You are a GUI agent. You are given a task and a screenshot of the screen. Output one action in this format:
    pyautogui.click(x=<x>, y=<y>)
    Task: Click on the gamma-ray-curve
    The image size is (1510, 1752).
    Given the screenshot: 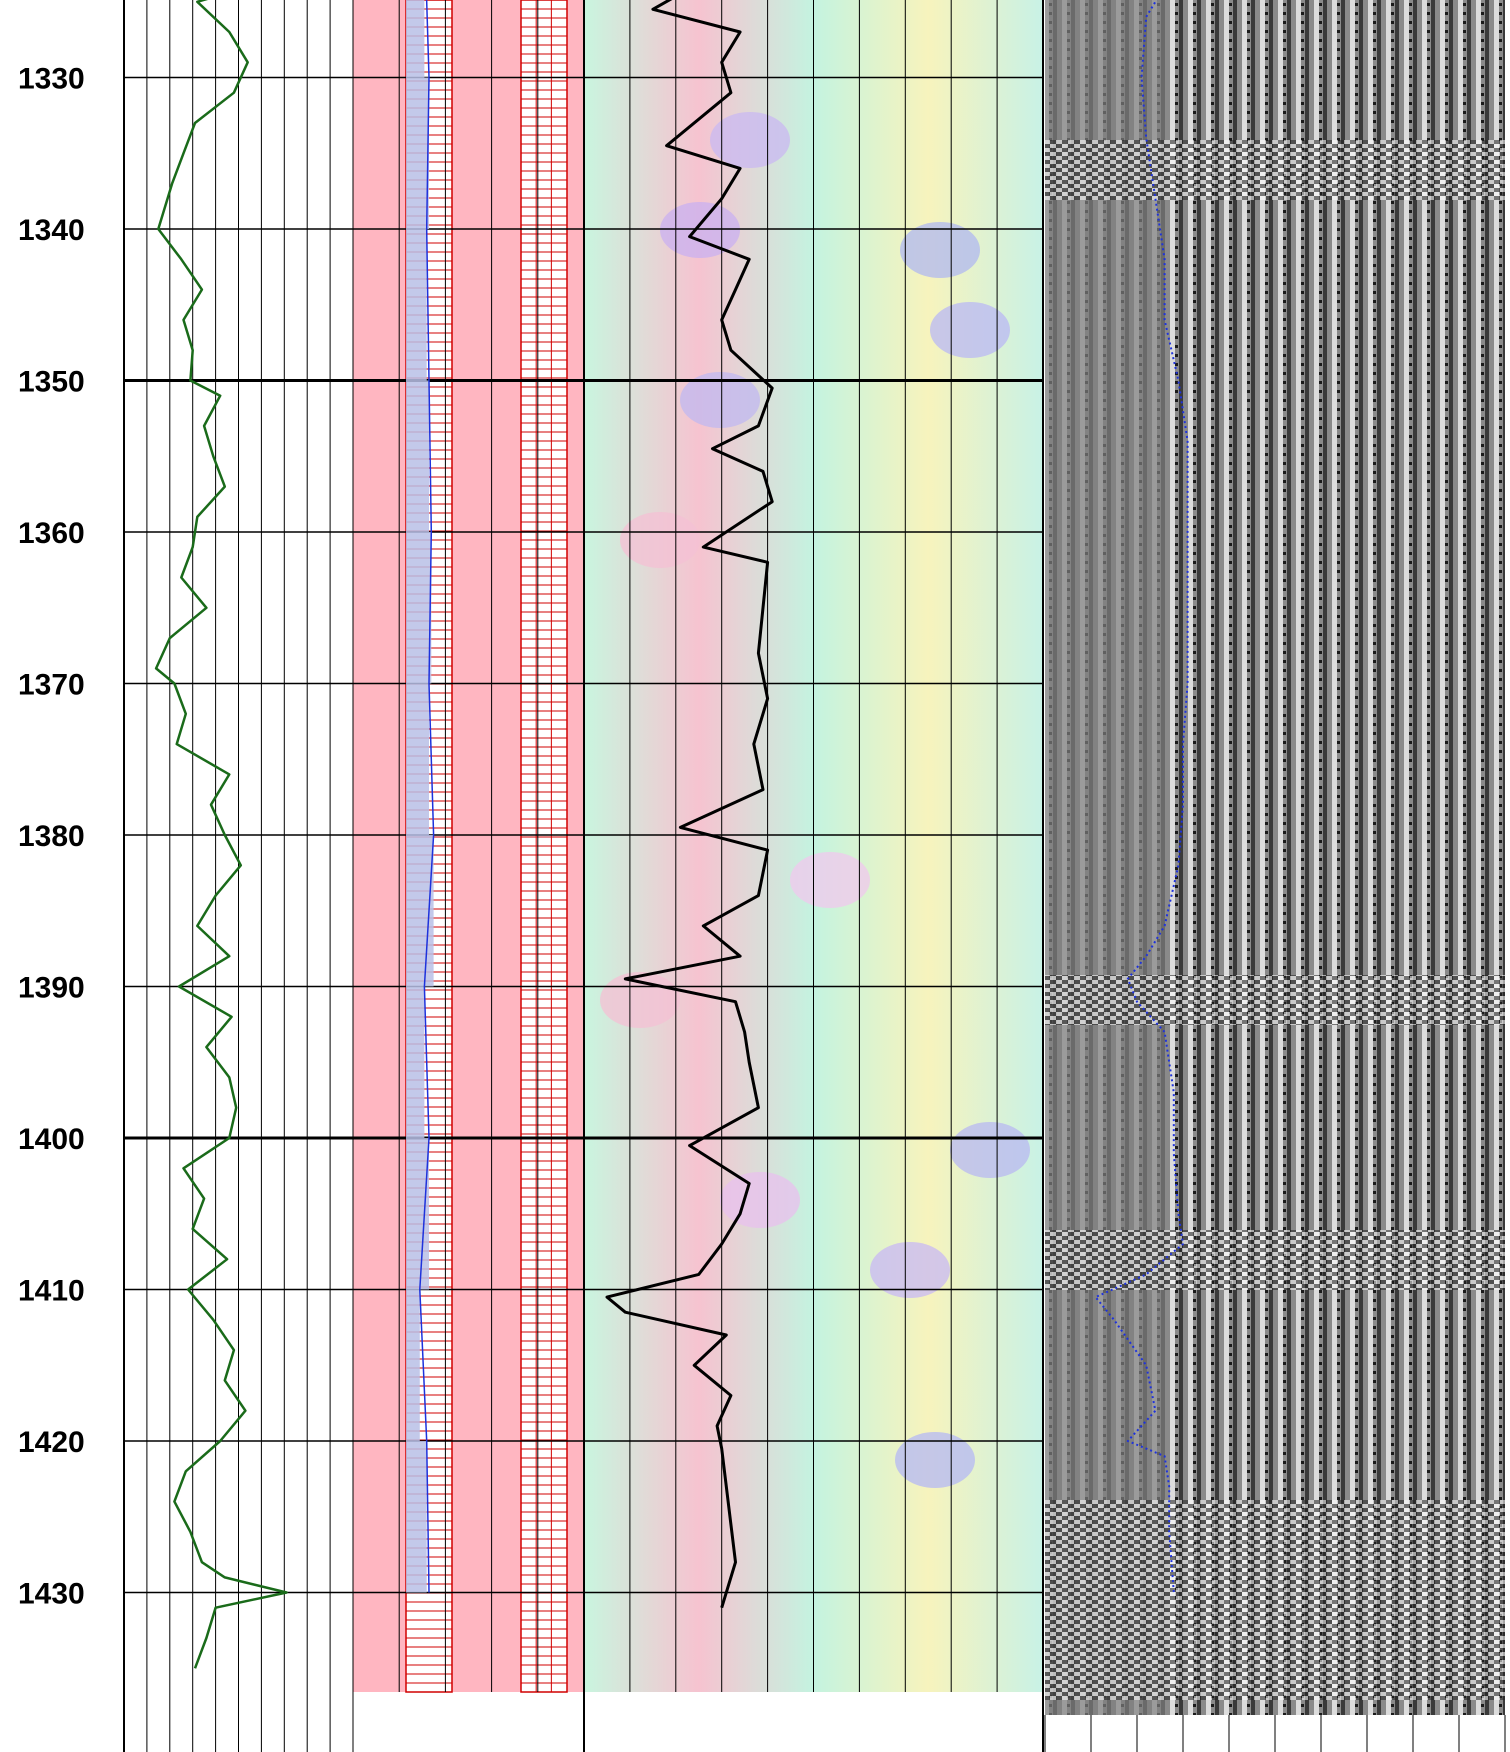 What is the action you would take?
    pyautogui.click(x=221, y=834)
    